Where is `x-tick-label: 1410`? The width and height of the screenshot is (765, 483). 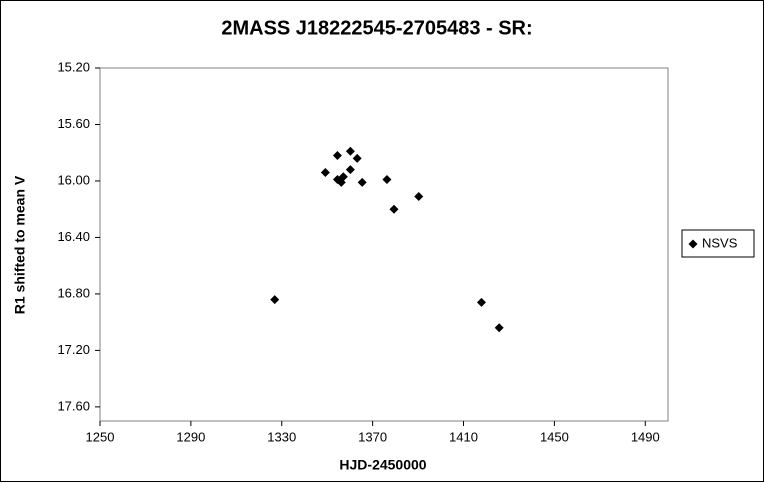 x-tick-label: 1410 is located at coordinates (463, 436).